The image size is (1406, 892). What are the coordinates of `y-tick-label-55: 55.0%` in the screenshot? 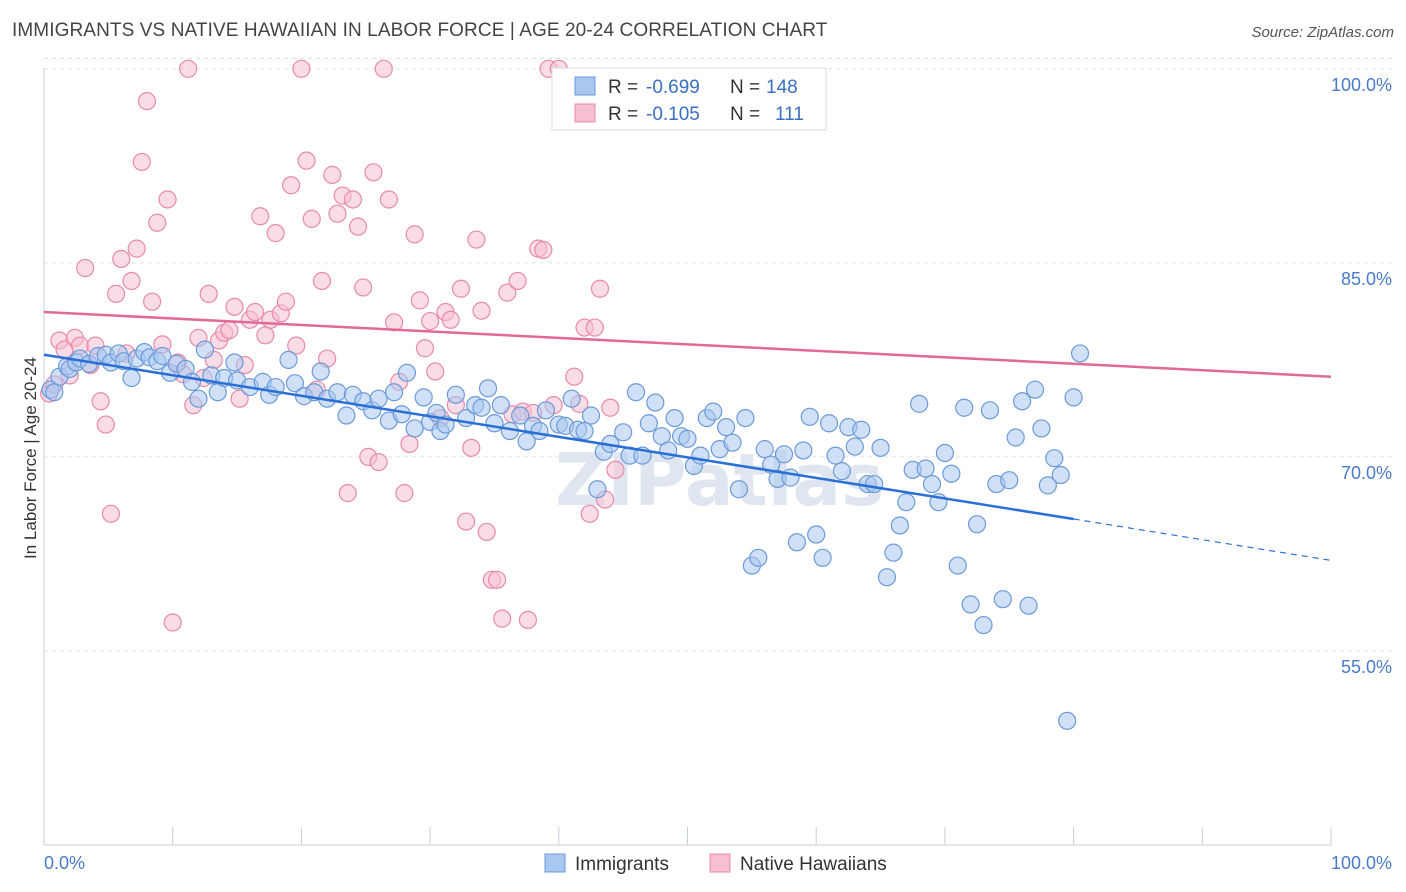 It's located at (1366, 667).